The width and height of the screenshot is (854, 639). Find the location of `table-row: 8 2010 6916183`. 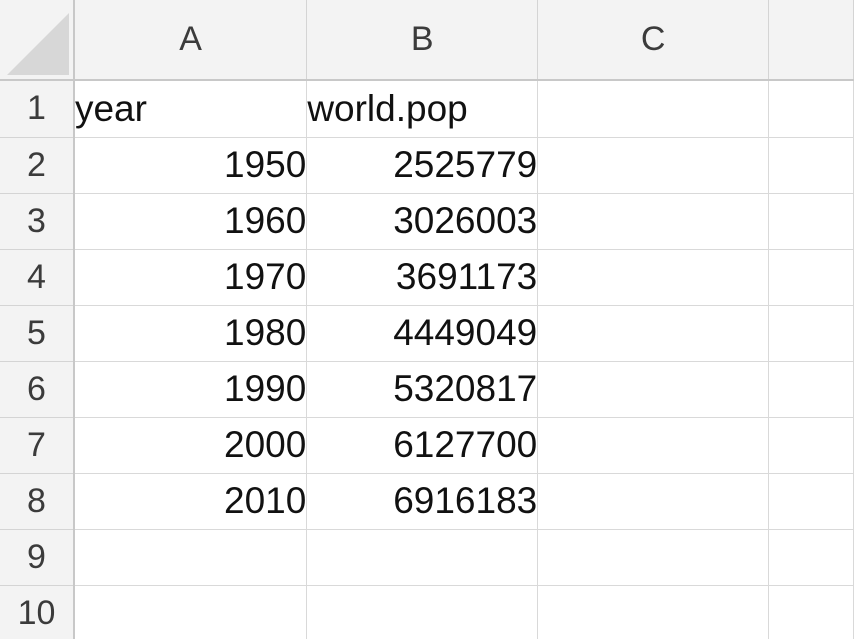

table-row: 8 2010 6916183 is located at coordinates (427, 501).